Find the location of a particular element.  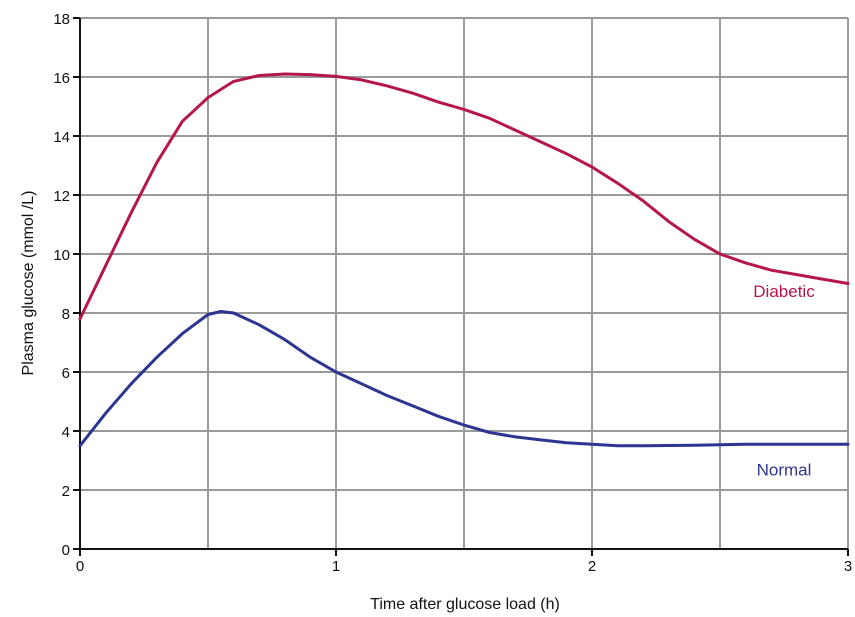

series-labels: Diabetic Normal is located at coordinates (784, 380).